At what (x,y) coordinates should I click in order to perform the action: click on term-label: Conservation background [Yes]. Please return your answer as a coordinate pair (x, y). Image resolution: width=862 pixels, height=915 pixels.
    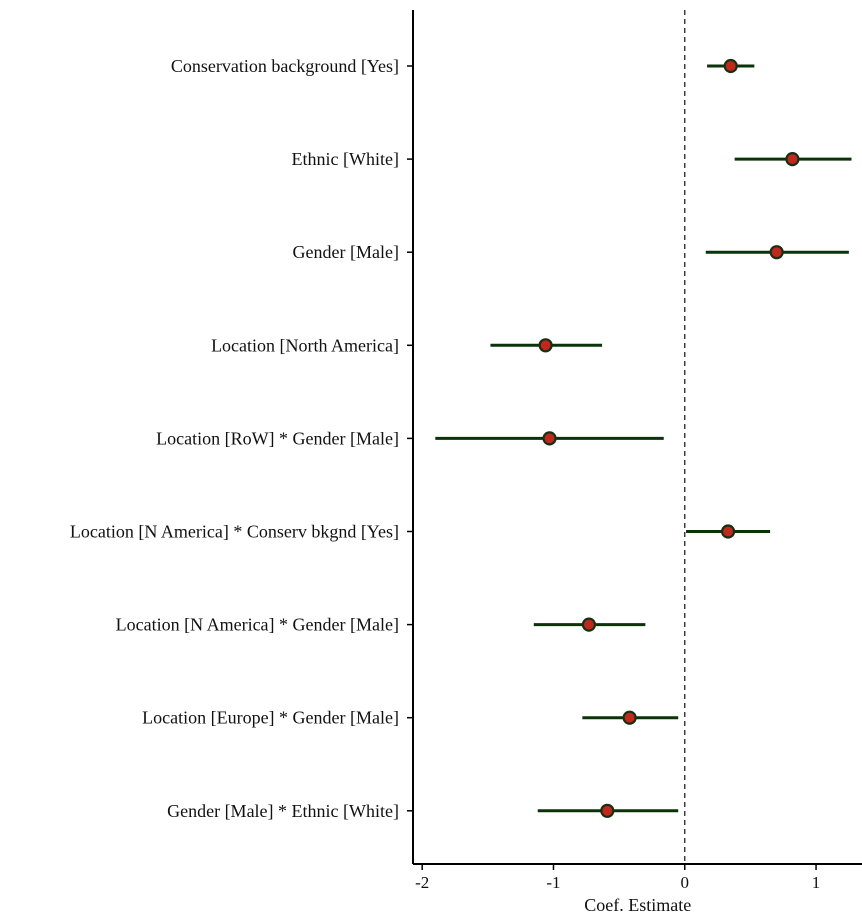
    Looking at the image, I should click on (285, 66).